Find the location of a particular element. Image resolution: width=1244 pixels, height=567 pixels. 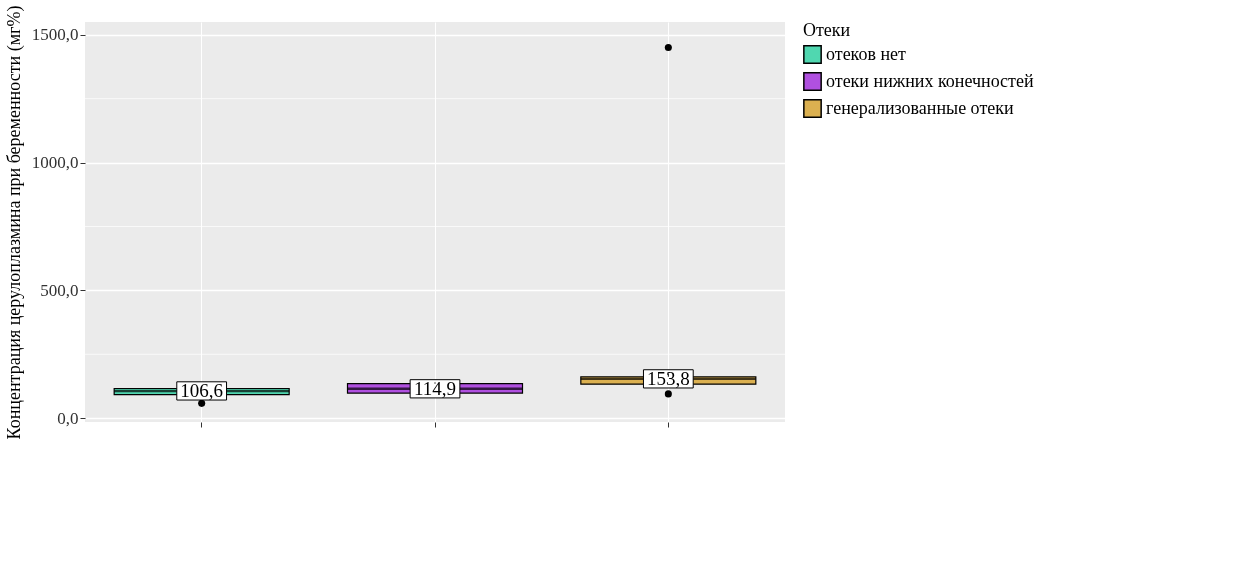

legend-label: генерализованные отеки is located at coordinates (920, 107).